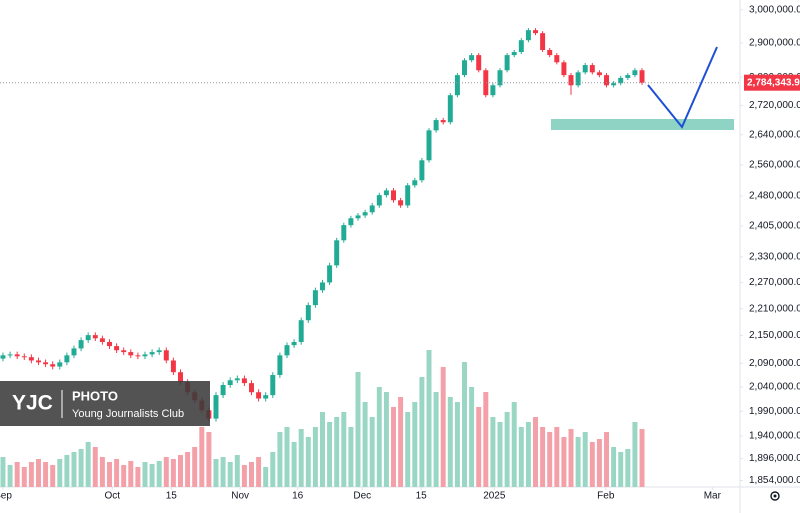 This screenshot has width=800, height=513. I want to click on x-tick-label: 16, so click(298, 496).